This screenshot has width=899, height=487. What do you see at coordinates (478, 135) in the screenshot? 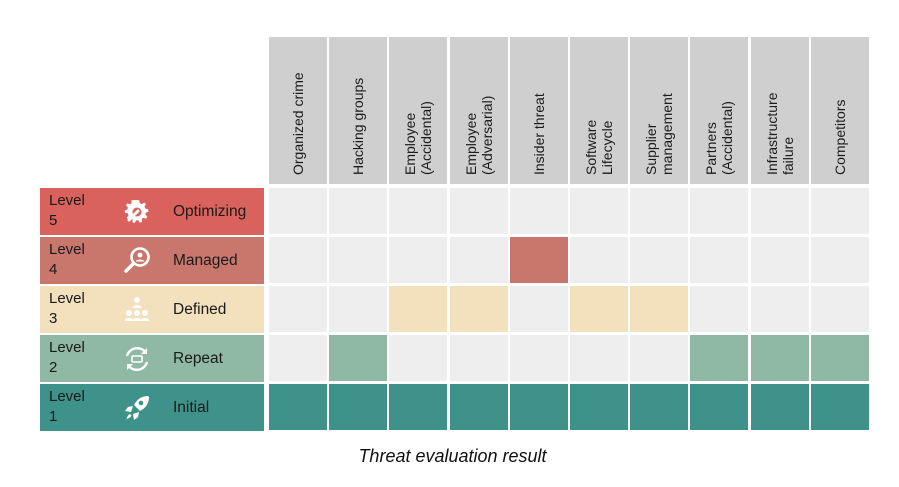
I see `column-header-label: Employee (Adversarial)` at bounding box center [478, 135].